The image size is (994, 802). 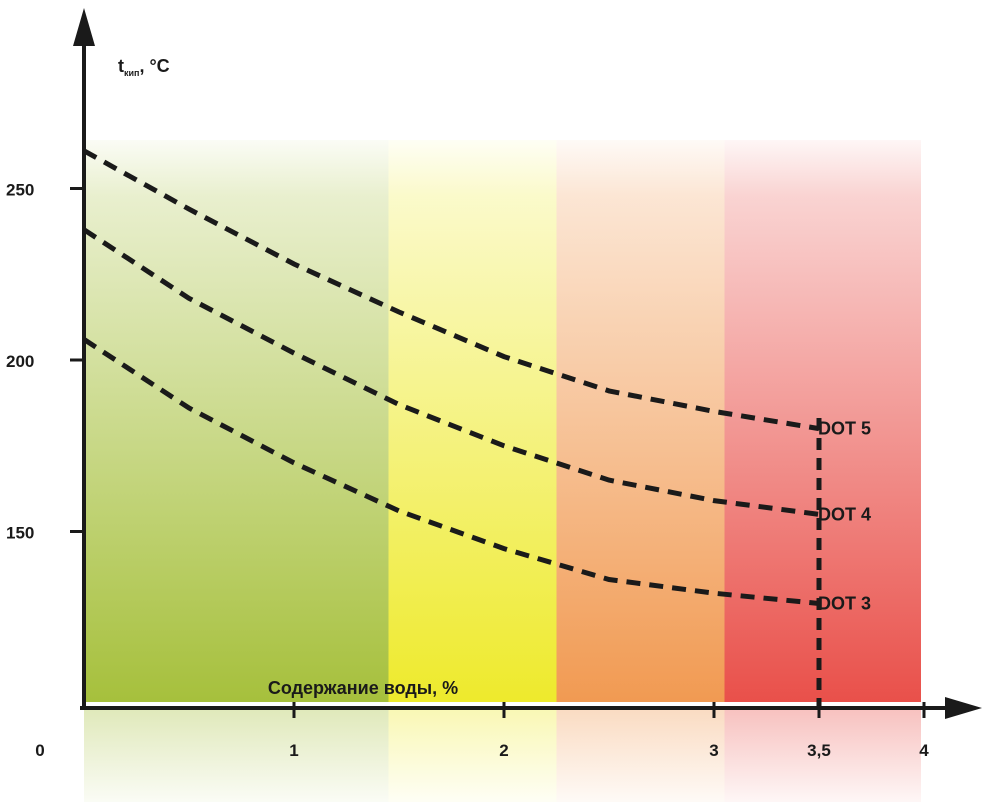 I want to click on series-label: DOT 5, so click(x=844, y=429).